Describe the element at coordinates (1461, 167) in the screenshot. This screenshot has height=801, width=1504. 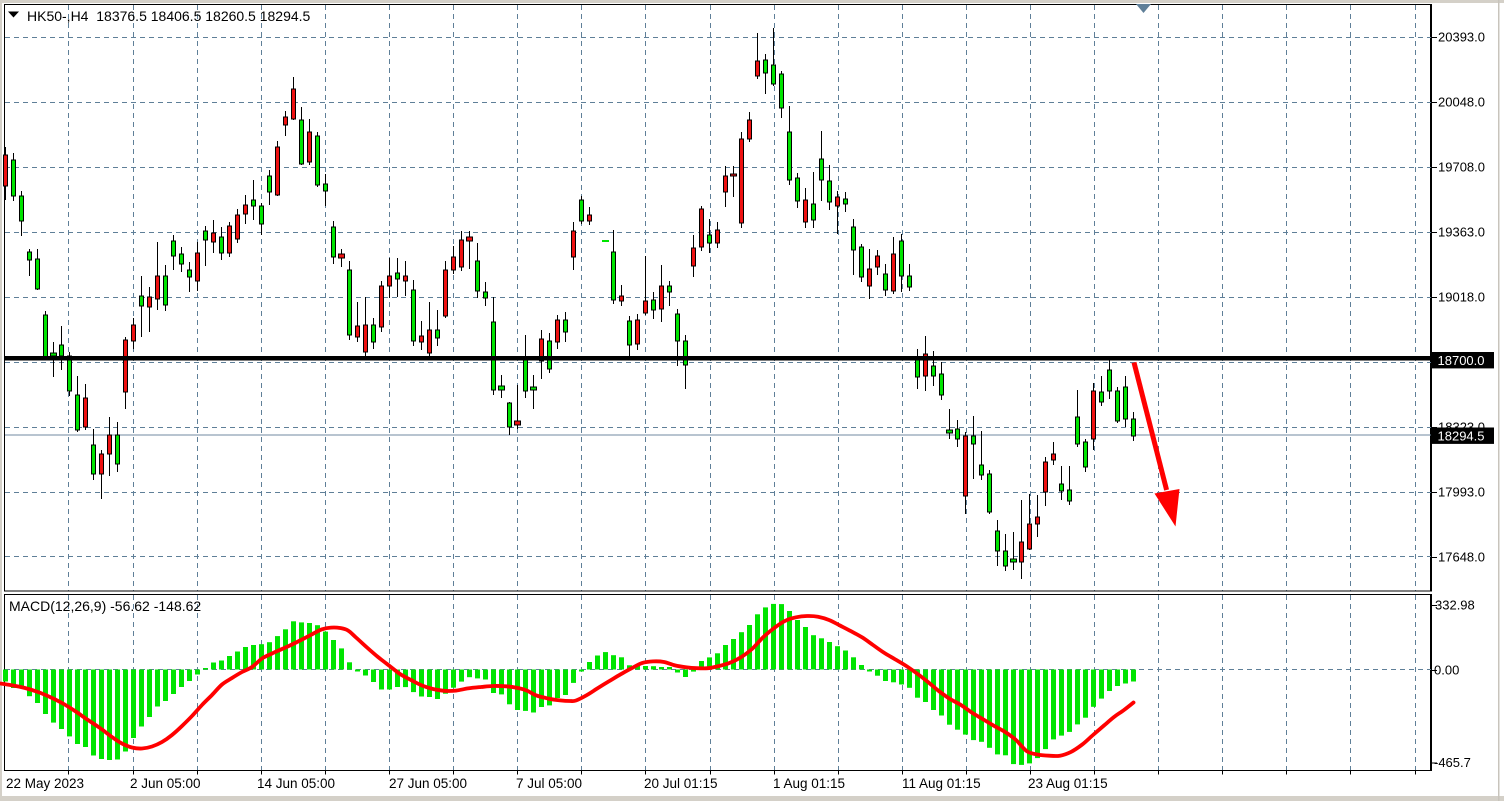
I see `svg-text: 19708.0` at that location.